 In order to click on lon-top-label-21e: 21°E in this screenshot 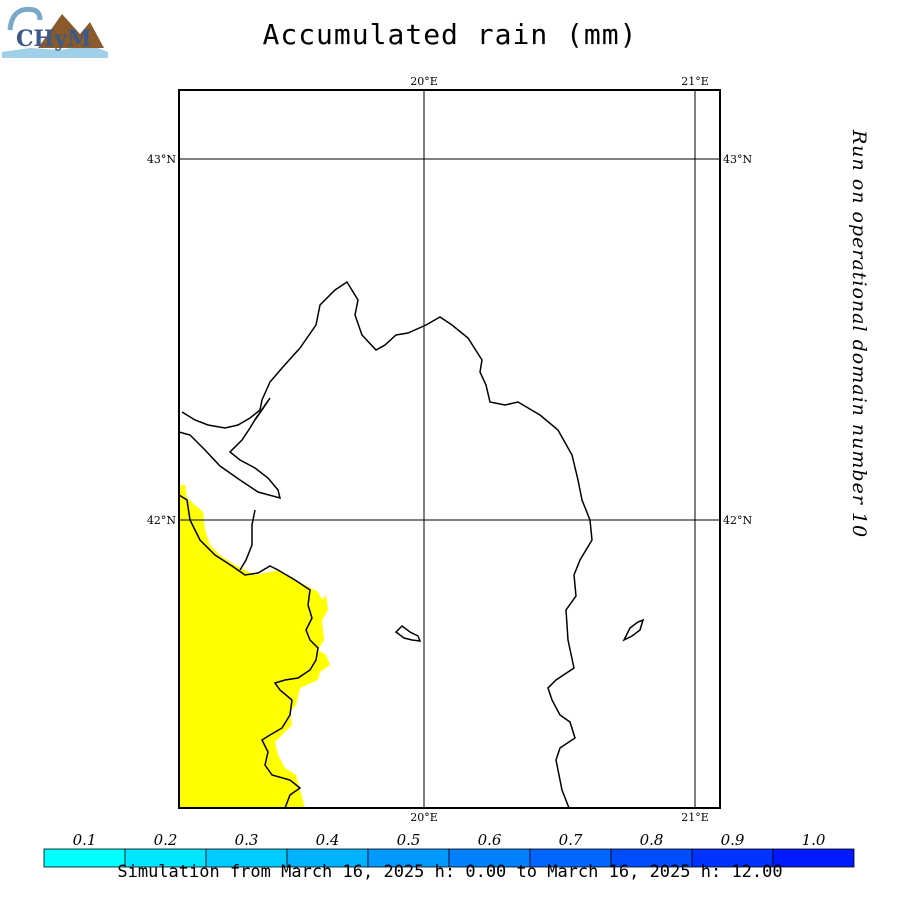, I will do `click(695, 81)`.